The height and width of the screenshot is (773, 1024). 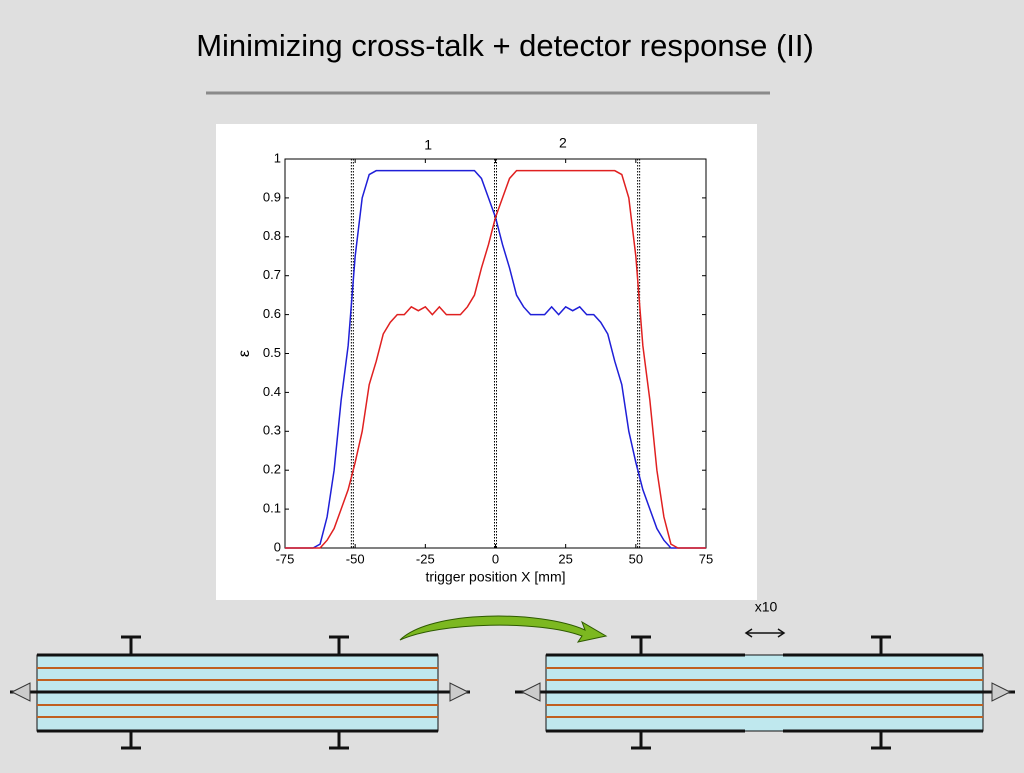 I want to click on y-tick-label: 0.7, so click(x=272, y=274).